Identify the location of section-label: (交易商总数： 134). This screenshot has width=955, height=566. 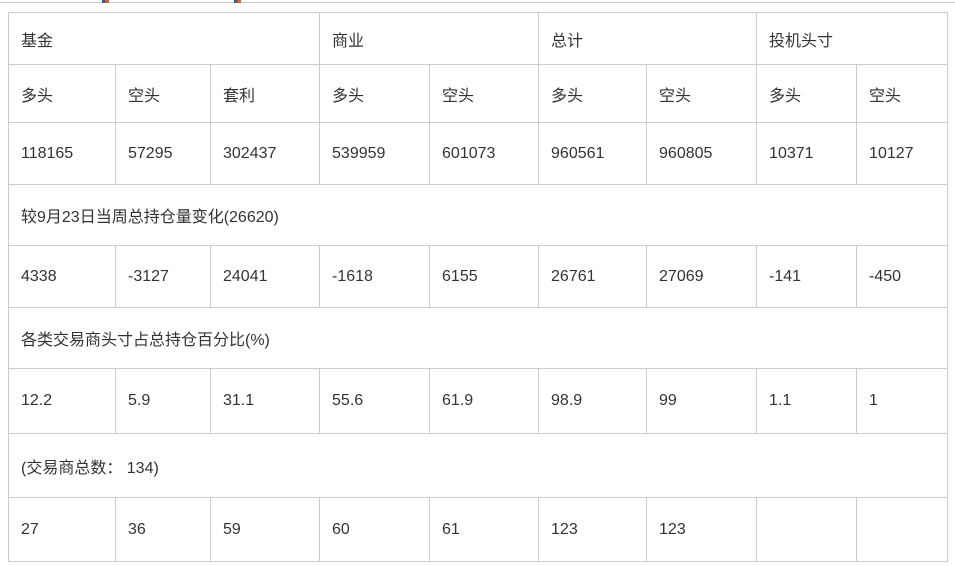
(478, 465).